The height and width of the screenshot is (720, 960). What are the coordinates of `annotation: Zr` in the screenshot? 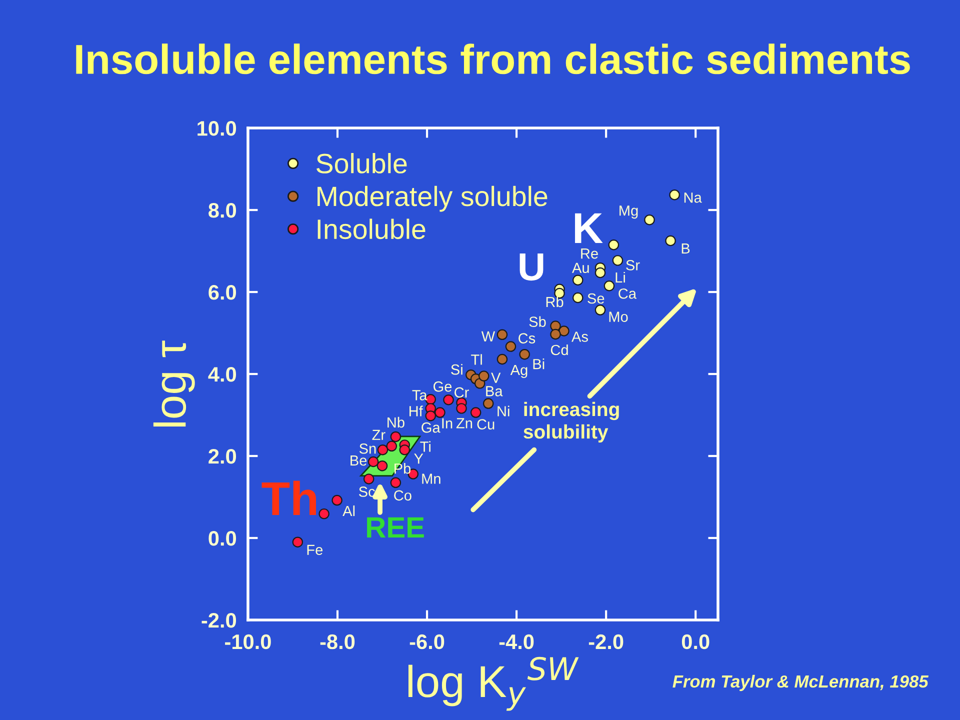 It's located at (379, 435).